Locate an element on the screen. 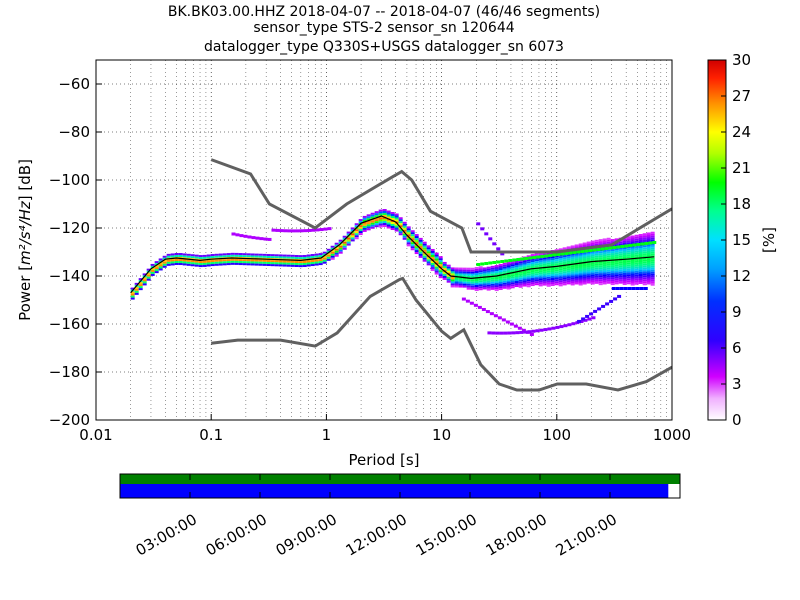 The width and height of the screenshot is (800, 600). colorbar-tick-label: 15 is located at coordinates (741, 240).